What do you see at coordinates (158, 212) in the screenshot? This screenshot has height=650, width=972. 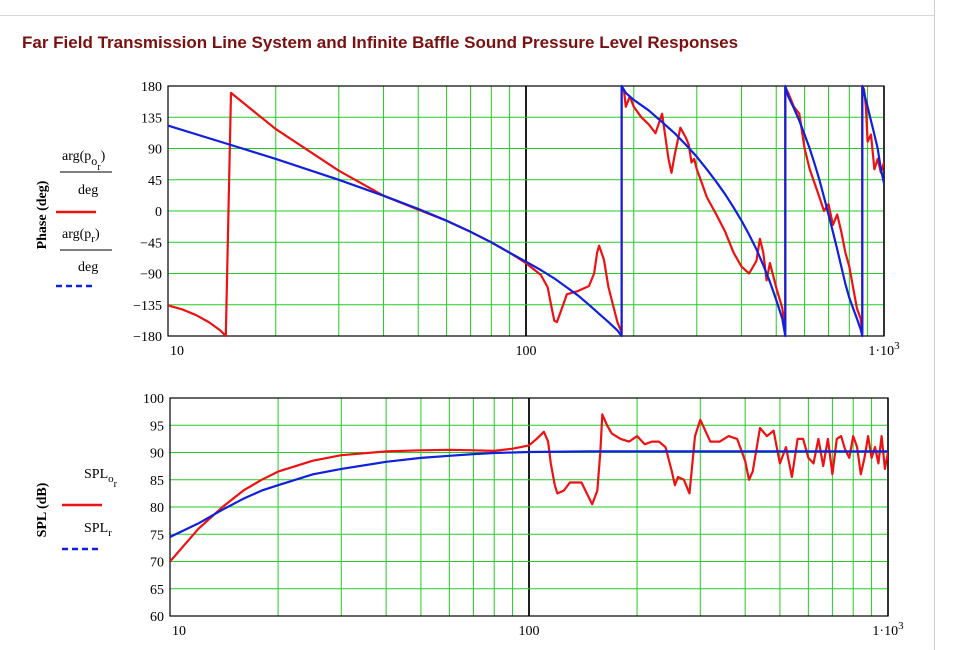 I see `phase-ytick-label: 0` at bounding box center [158, 212].